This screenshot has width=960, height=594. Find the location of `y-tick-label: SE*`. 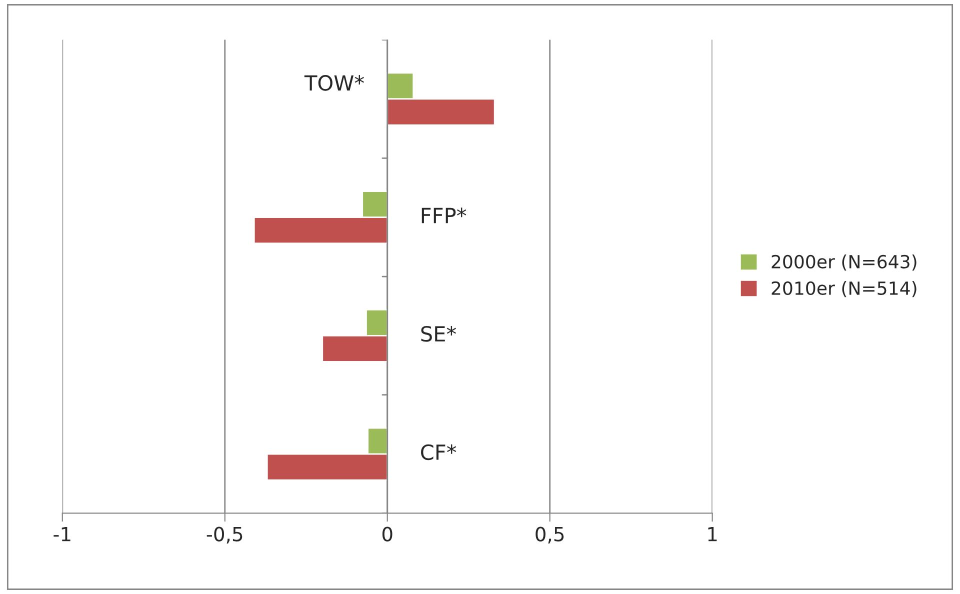

y-tick-label: SE* is located at coordinates (438, 334).